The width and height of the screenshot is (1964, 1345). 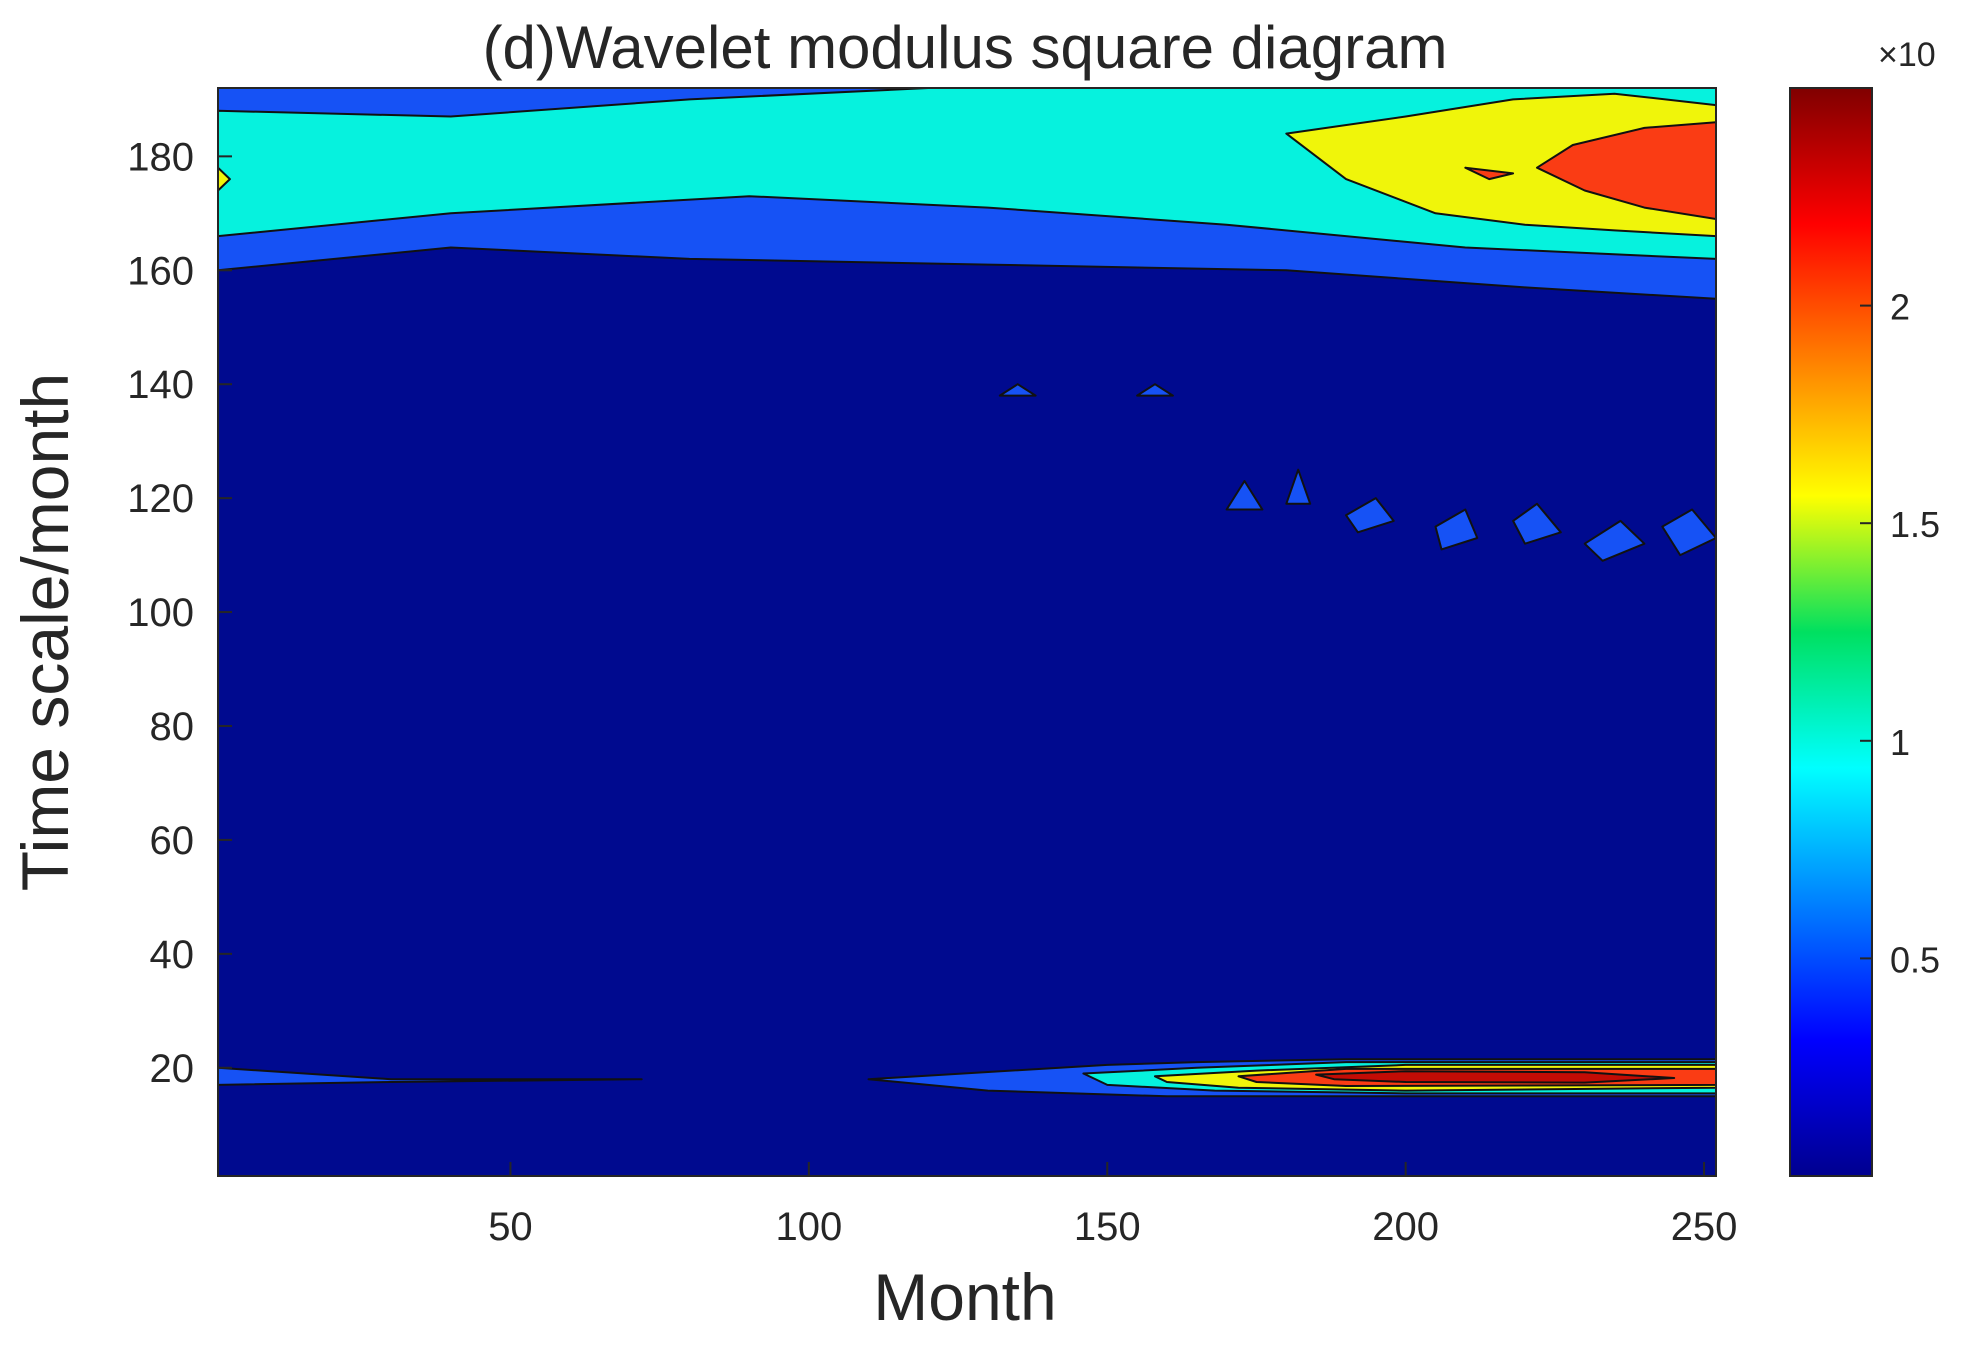 I want to click on y-tick-label: 100, so click(x=160, y=613).